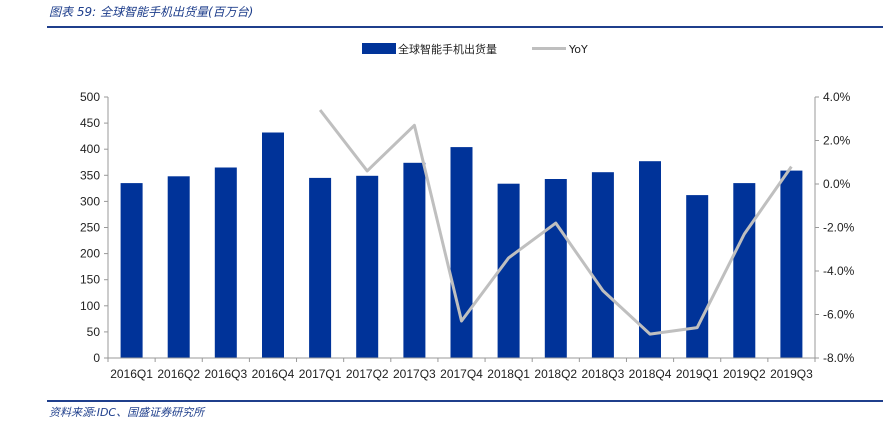  What do you see at coordinates (555, 268) in the screenshot?
I see `bar-2018Q2` at bounding box center [555, 268].